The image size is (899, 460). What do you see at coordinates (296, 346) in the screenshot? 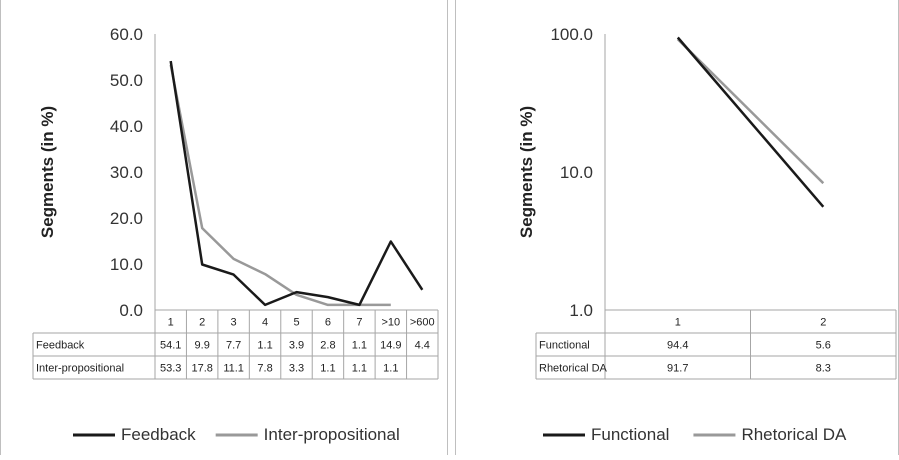
I see `table-value: 3.9` at bounding box center [296, 346].